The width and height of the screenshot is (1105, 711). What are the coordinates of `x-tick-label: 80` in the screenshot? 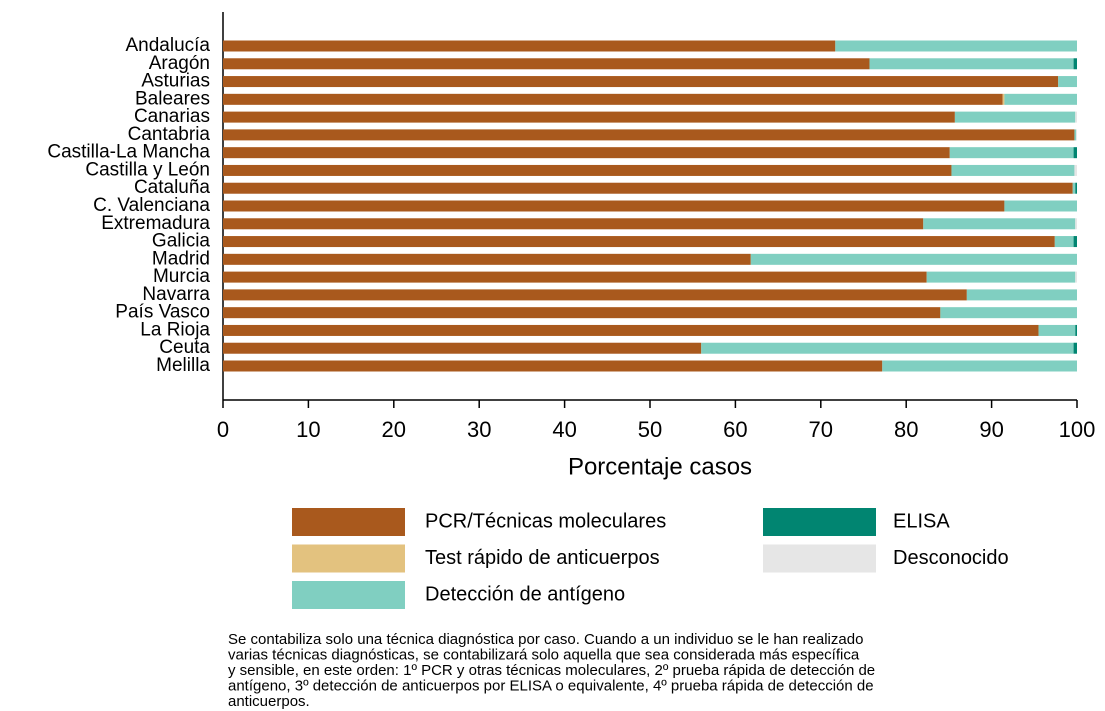 It's located at (906, 429).